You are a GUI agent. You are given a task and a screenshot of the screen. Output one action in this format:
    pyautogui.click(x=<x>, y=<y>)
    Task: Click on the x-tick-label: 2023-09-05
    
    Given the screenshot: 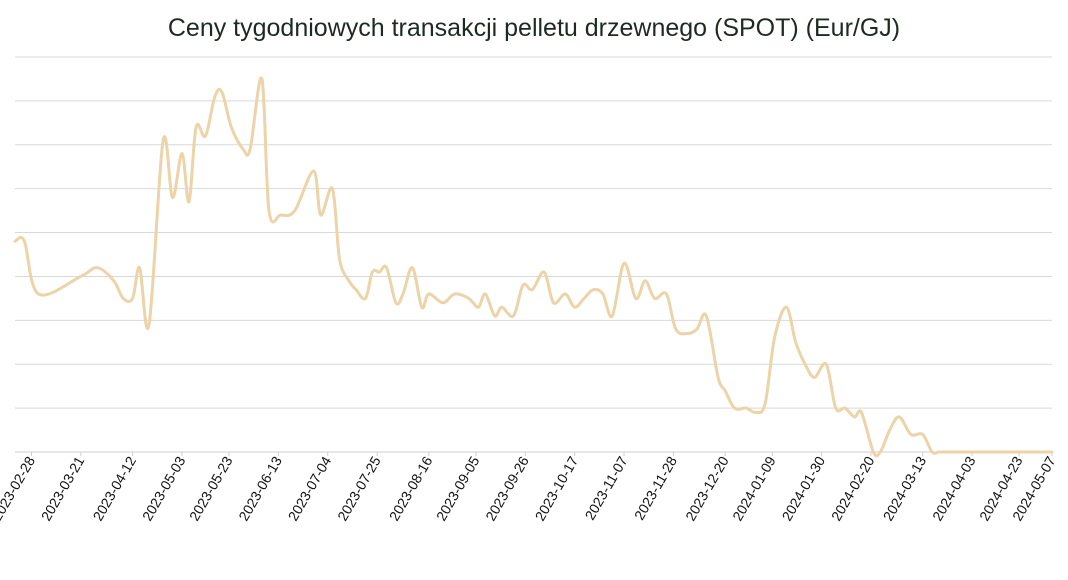 What is the action you would take?
    pyautogui.click(x=458, y=488)
    